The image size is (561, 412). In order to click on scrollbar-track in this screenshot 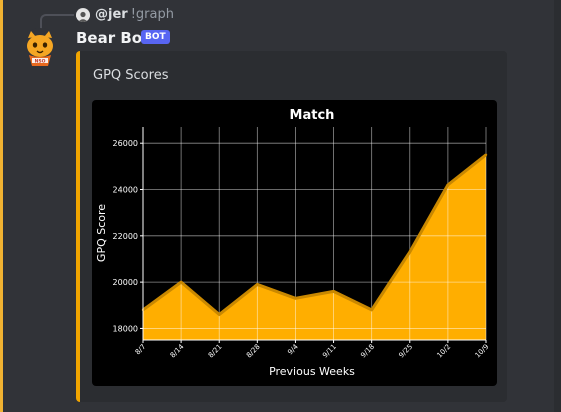, I will do `click(557, 206)`.